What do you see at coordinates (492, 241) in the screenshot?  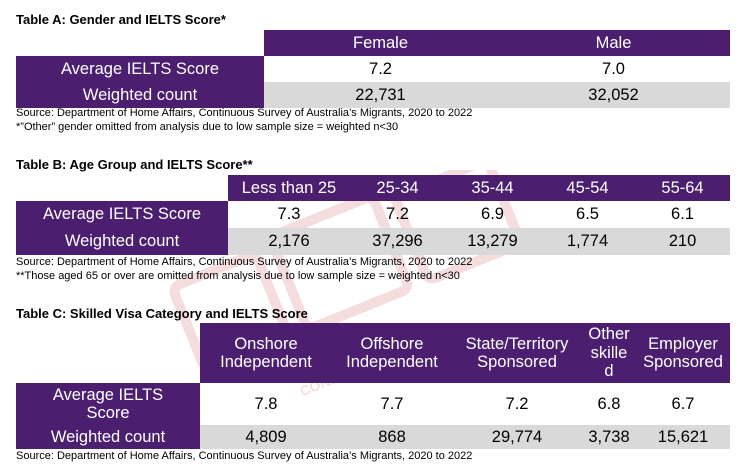 I see `table-cell: 13,279` at bounding box center [492, 241].